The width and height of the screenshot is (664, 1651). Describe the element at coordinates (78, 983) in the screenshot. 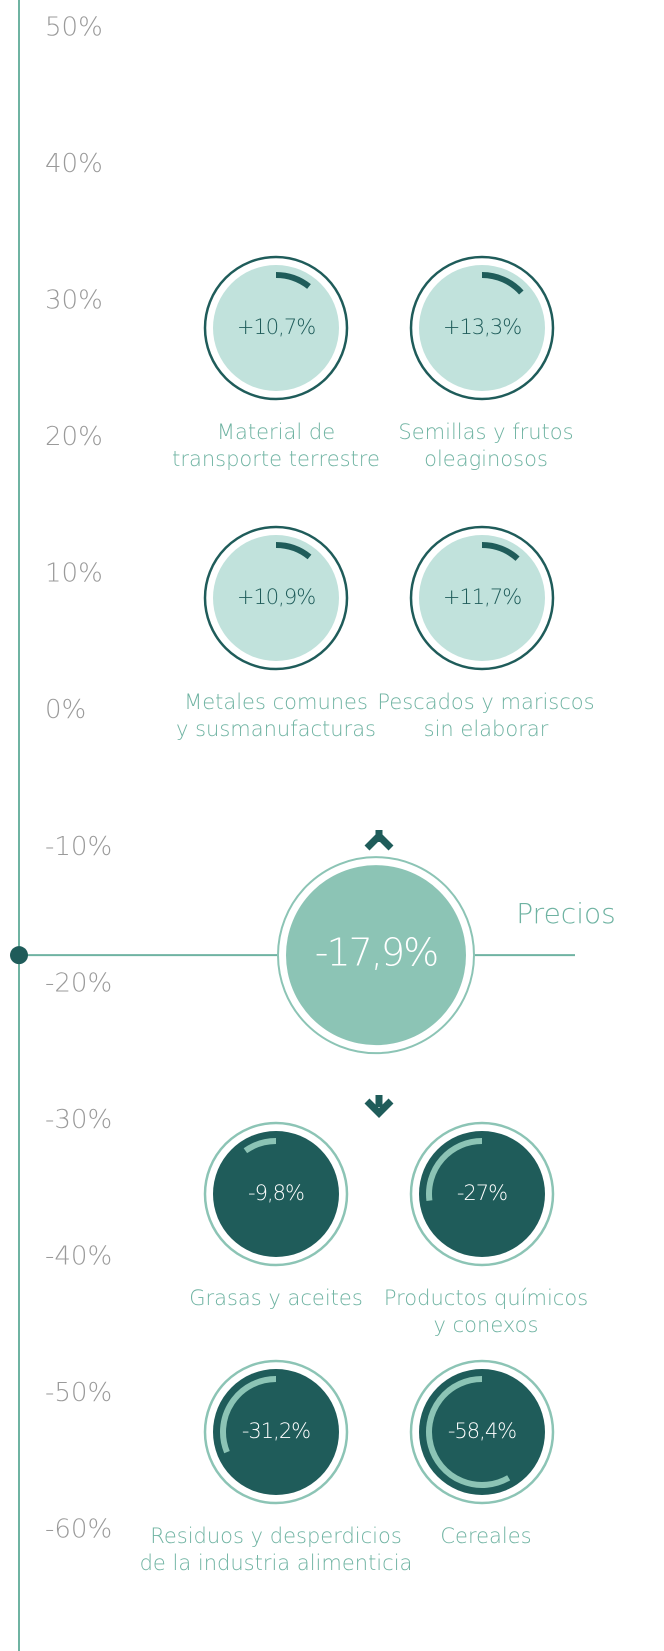

I see `y-tick-label: -20%` at that location.